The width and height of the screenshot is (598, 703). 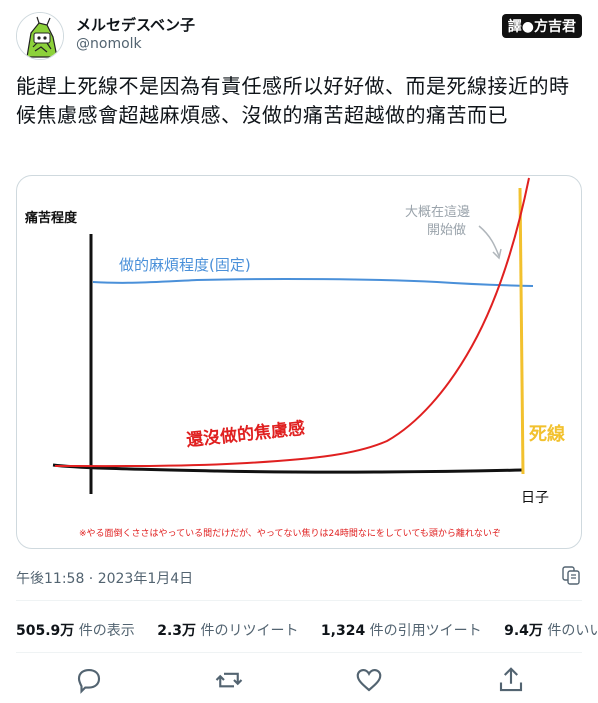 What do you see at coordinates (245, 434) in the screenshot?
I see `red-curve-label: 還沒做的焦慮感` at bounding box center [245, 434].